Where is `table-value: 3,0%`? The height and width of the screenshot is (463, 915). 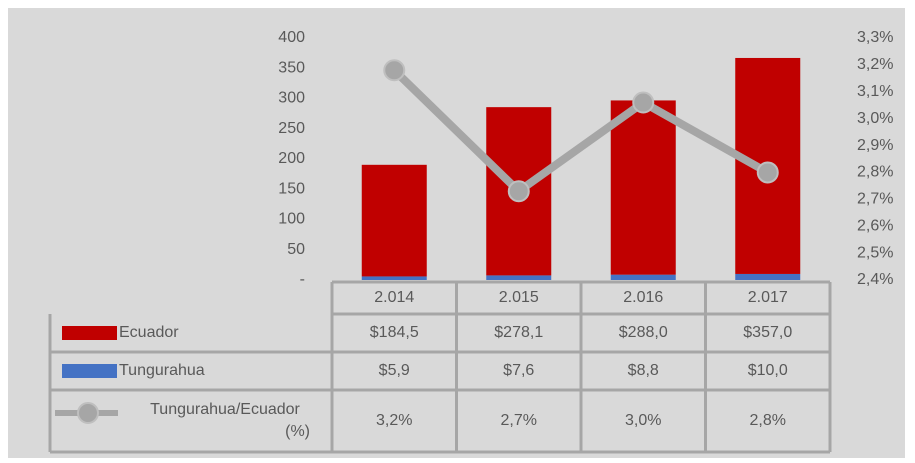
table-value: 3,0% is located at coordinates (643, 420).